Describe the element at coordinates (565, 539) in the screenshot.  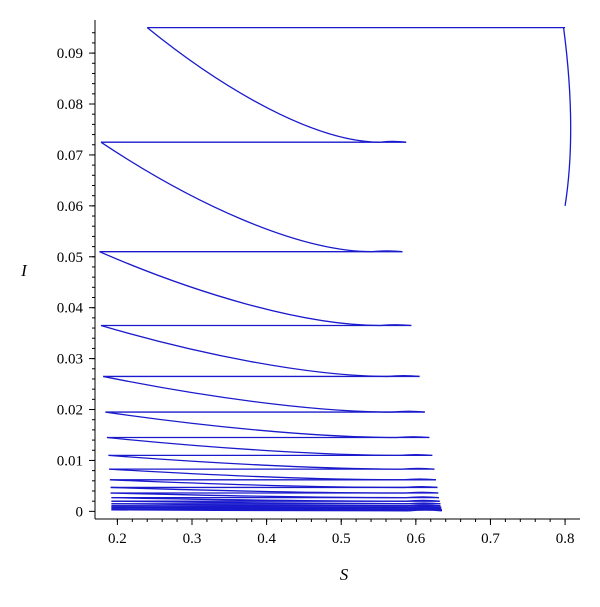
I see `x-tick-label: 0.8` at that location.